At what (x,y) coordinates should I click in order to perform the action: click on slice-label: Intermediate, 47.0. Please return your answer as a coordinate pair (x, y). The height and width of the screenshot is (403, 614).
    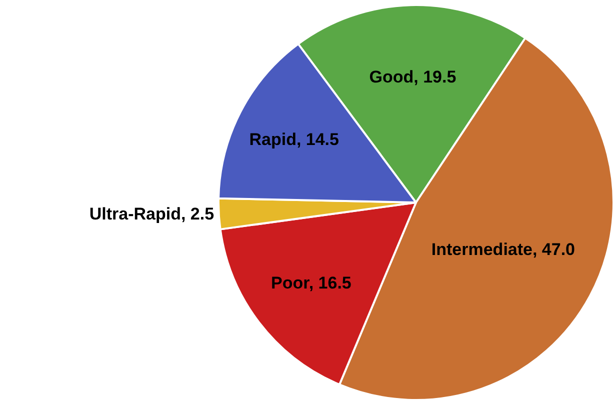
    Looking at the image, I should click on (503, 249).